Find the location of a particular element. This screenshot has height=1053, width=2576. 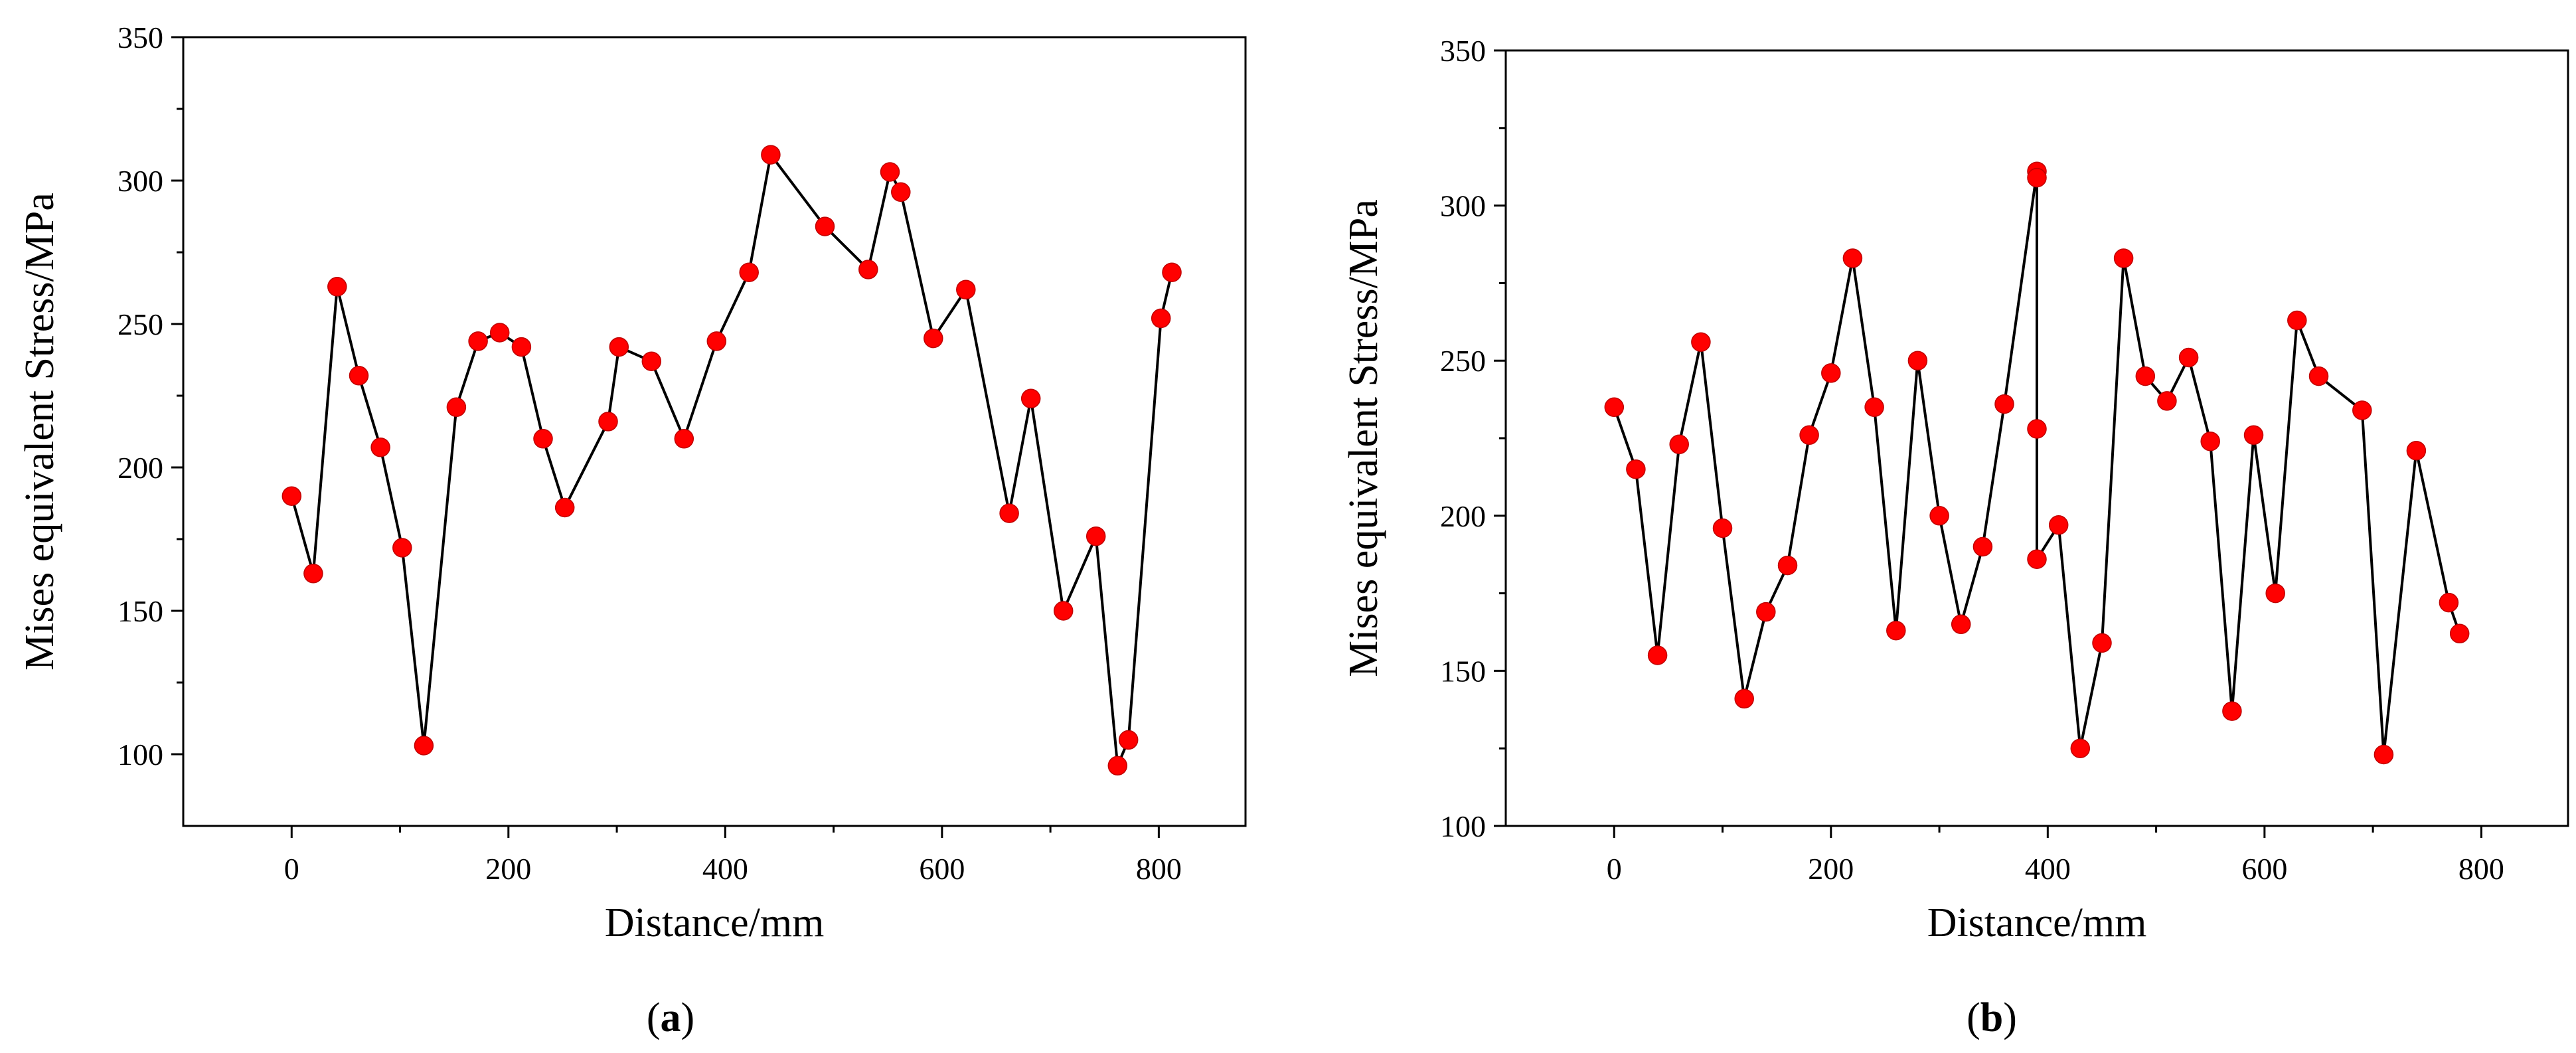

y-axis-title-a: Mises equivalent Stress/MPa is located at coordinates (39, 432).